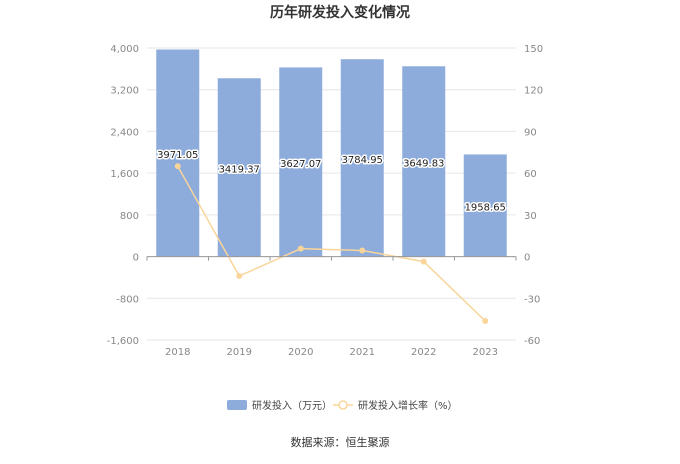 This screenshot has width=680, height=464. I want to click on right-tick-label: -30, so click(532, 299).